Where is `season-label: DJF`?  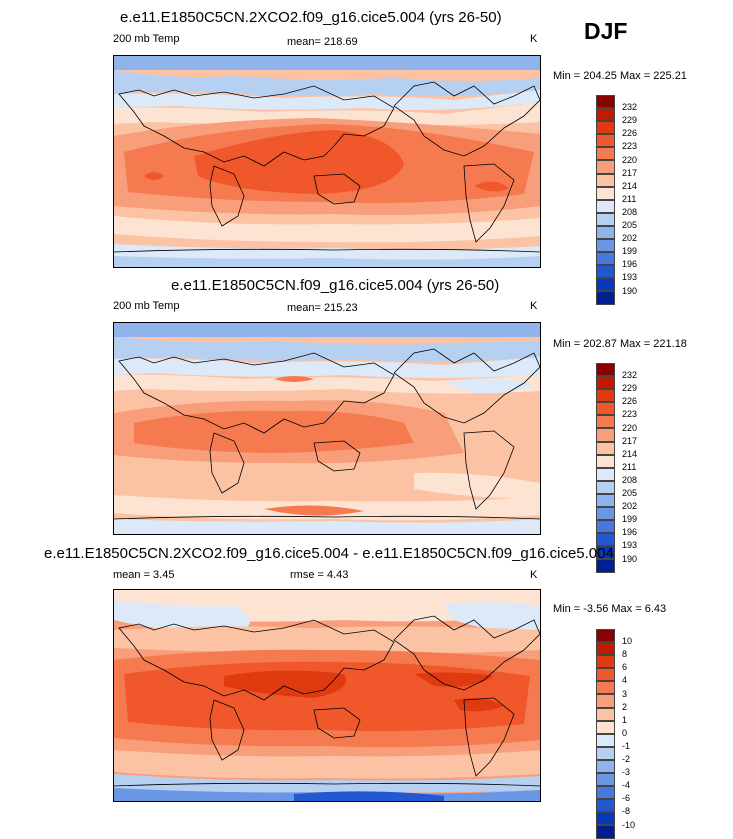 season-label: DJF is located at coordinates (606, 31).